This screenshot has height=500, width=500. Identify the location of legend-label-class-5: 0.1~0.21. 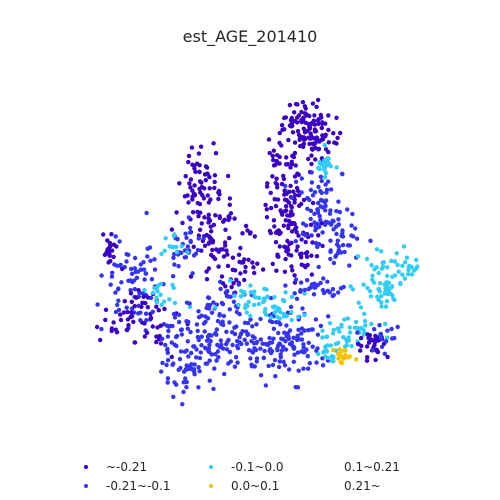
(372, 467).